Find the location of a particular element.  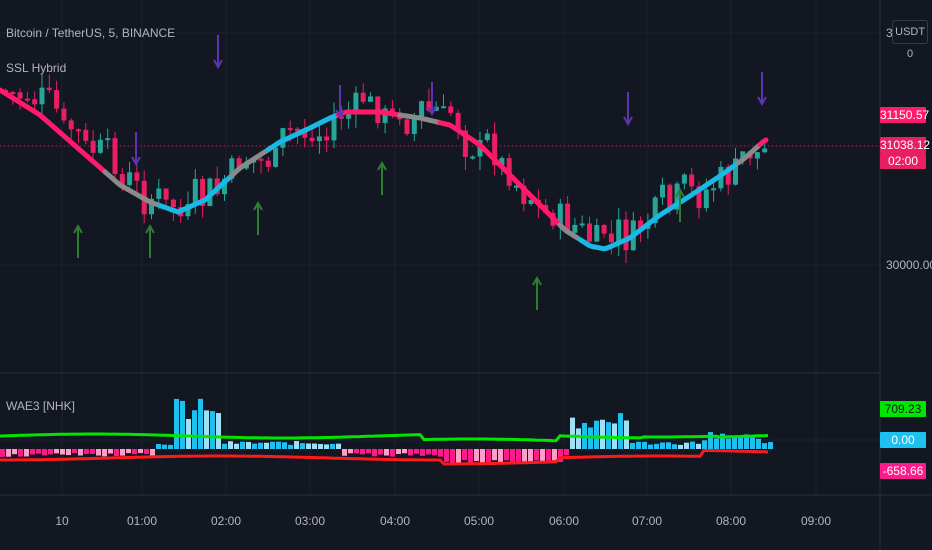

wae-signal-badge: 709.23 is located at coordinates (903, 409).